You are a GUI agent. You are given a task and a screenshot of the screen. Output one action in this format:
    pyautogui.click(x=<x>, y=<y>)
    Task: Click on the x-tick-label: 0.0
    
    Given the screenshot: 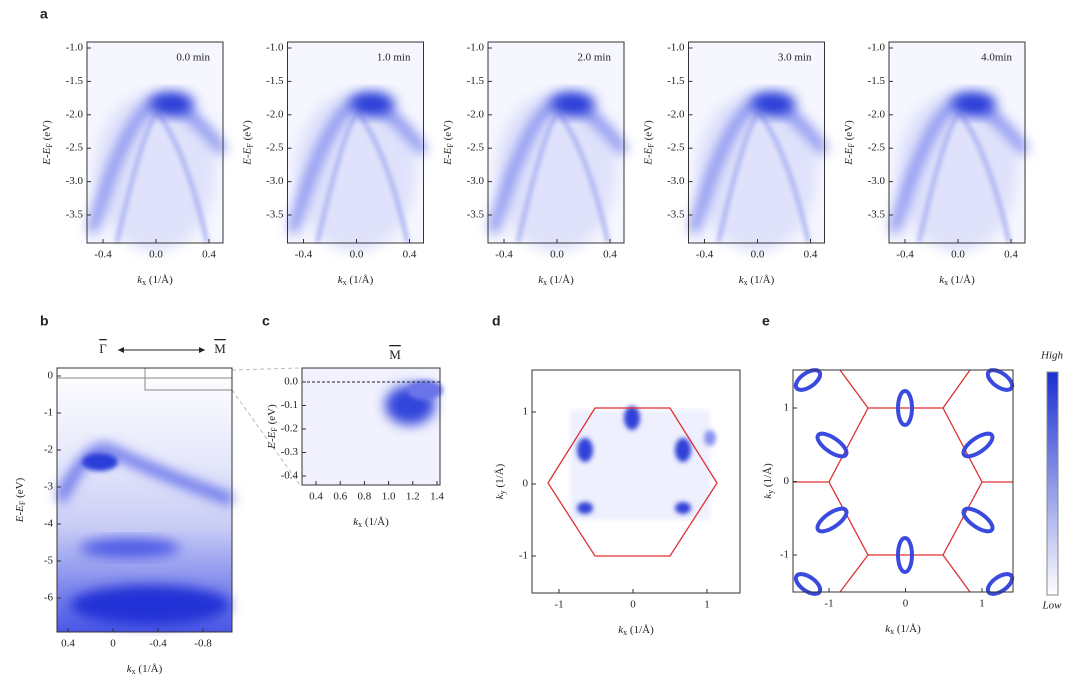 What is the action you would take?
    pyautogui.click(x=758, y=255)
    